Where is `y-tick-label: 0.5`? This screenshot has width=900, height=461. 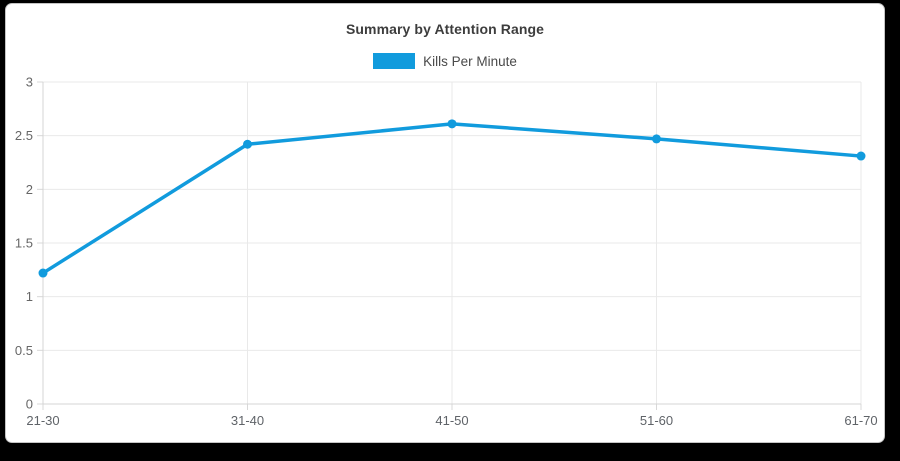 y-tick-label: 0.5 is located at coordinates (24, 350).